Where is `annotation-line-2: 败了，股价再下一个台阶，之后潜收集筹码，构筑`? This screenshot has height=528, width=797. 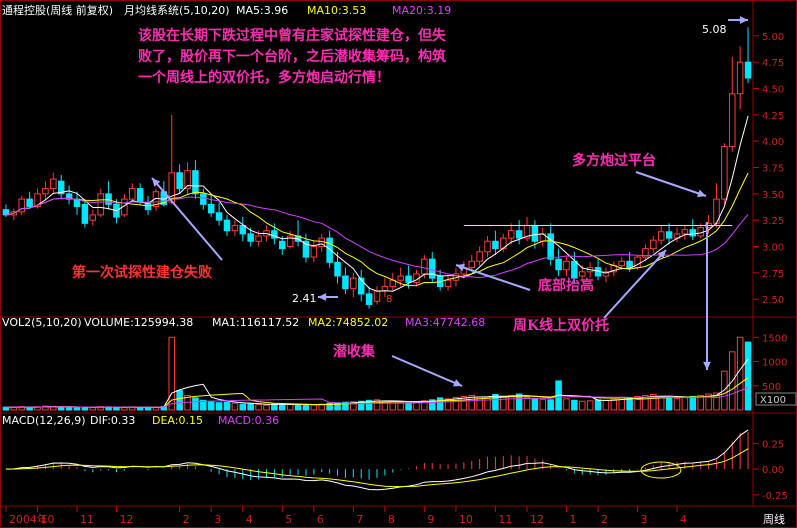 annotation-line-2: 败了，股价再下一个台阶，之后潜收集筹码，构筑 is located at coordinates (292, 56).